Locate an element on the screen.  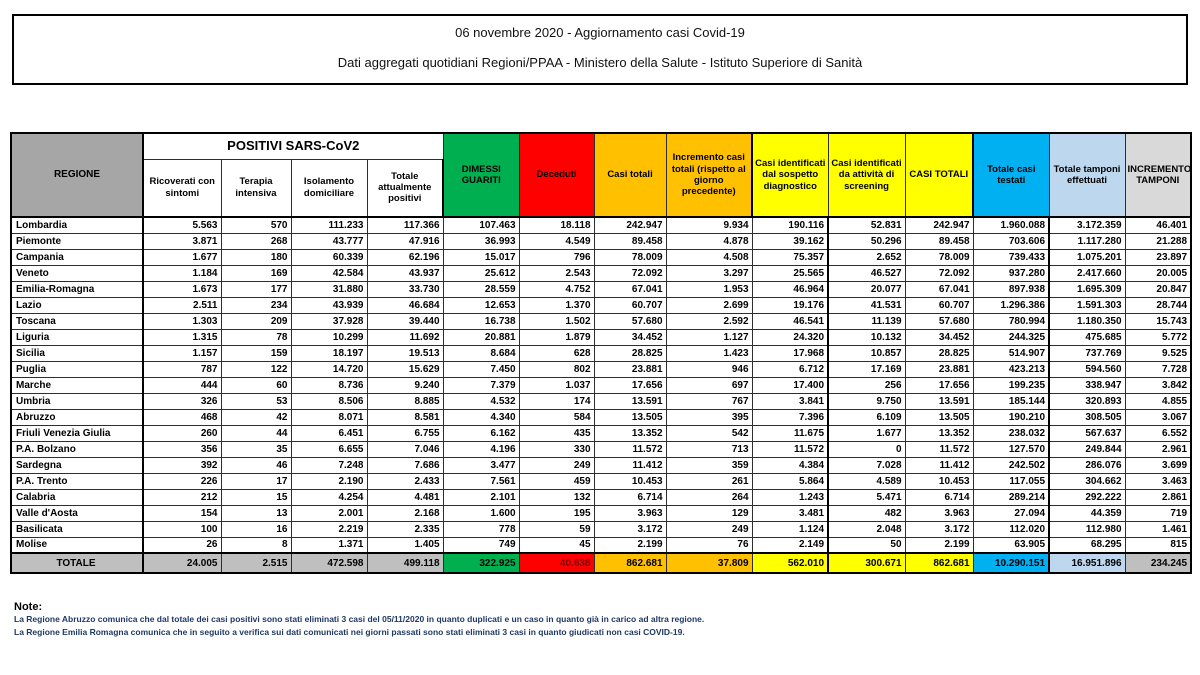
cell-totale-casi-testati: 1.960.088 is located at coordinates (1011, 225).